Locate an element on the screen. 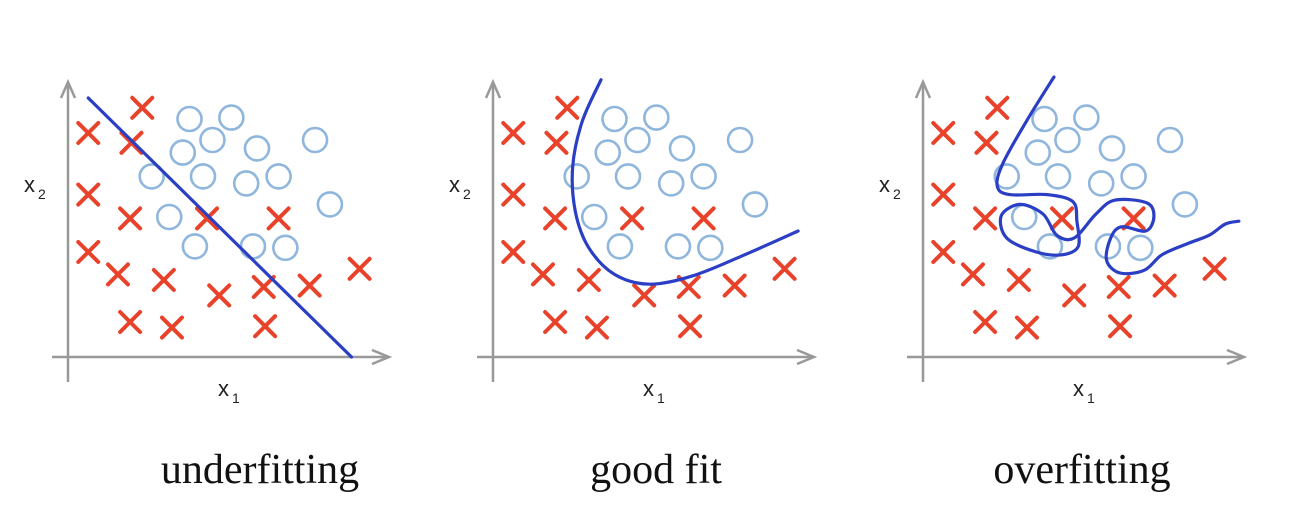 The width and height of the screenshot is (1312, 528). caption-overfitting: overfitting is located at coordinates (1082, 470).